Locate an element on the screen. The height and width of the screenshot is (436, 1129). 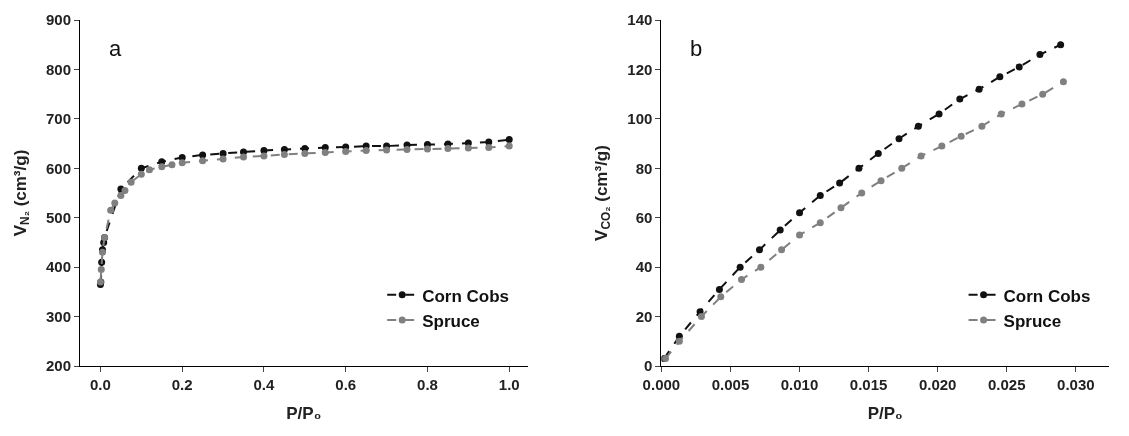
y-tick-label: 80 is located at coordinates (644, 168).